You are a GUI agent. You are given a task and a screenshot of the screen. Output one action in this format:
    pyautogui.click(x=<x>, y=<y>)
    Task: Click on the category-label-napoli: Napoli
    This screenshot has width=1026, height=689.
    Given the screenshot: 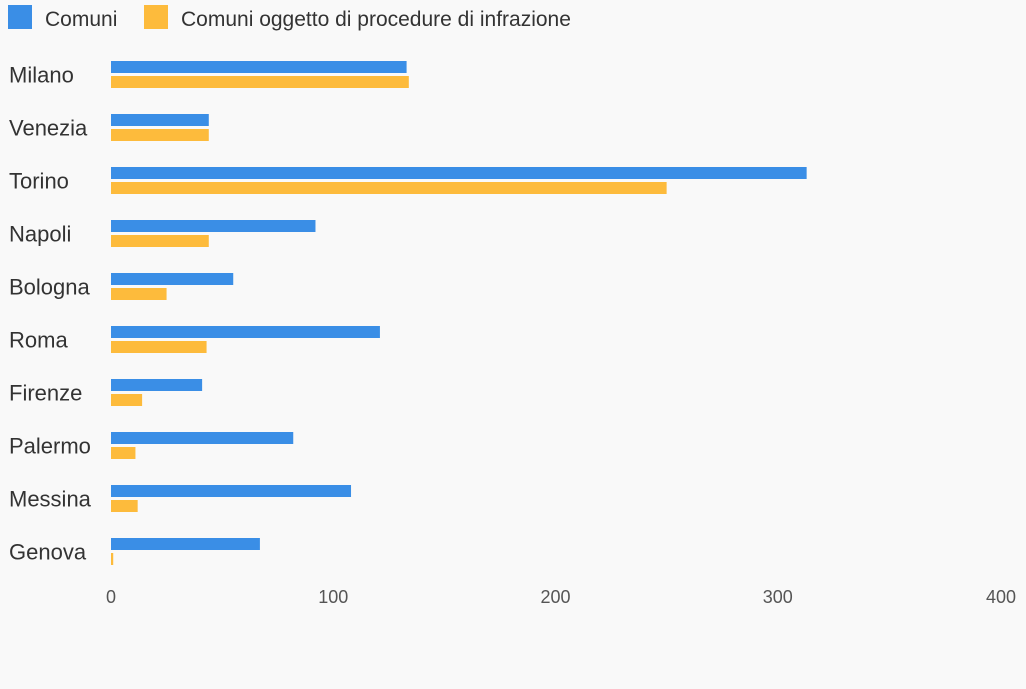 What is the action you would take?
    pyautogui.click(x=40, y=234)
    